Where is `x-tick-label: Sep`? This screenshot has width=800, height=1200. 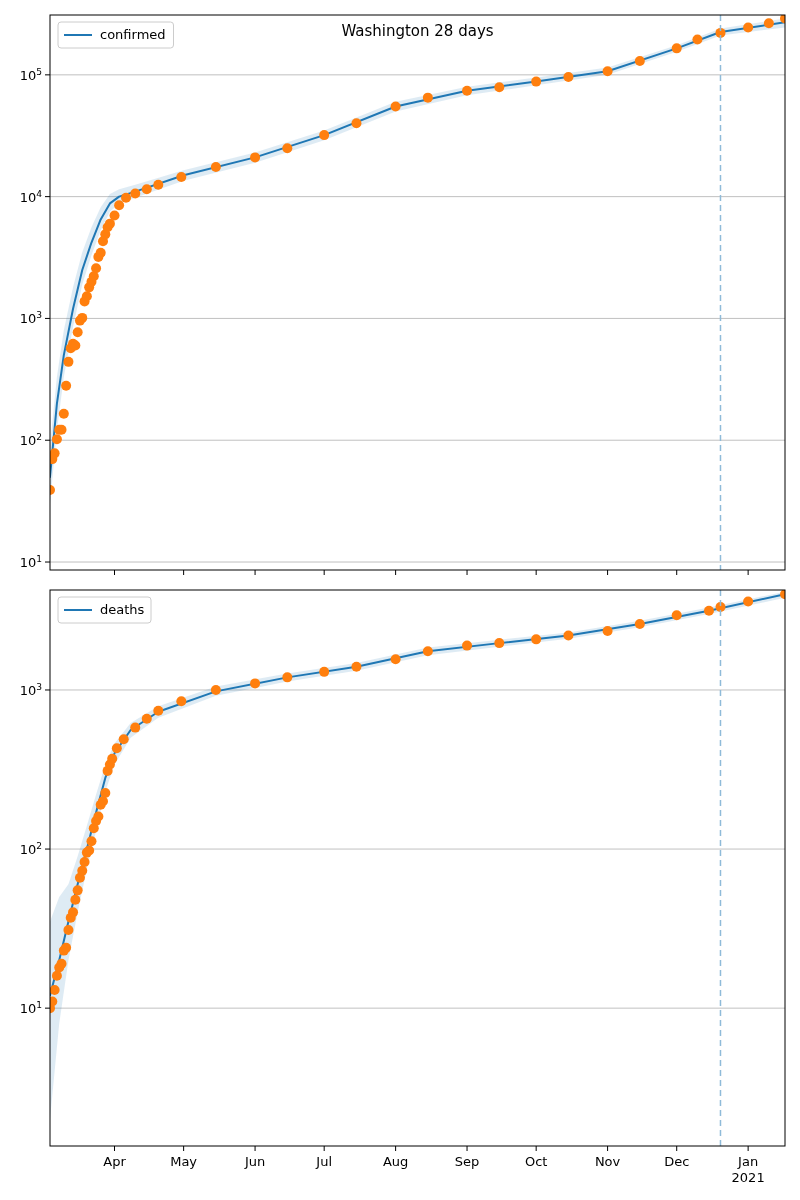
x-tick-label: Sep is located at coordinates (467, 1161).